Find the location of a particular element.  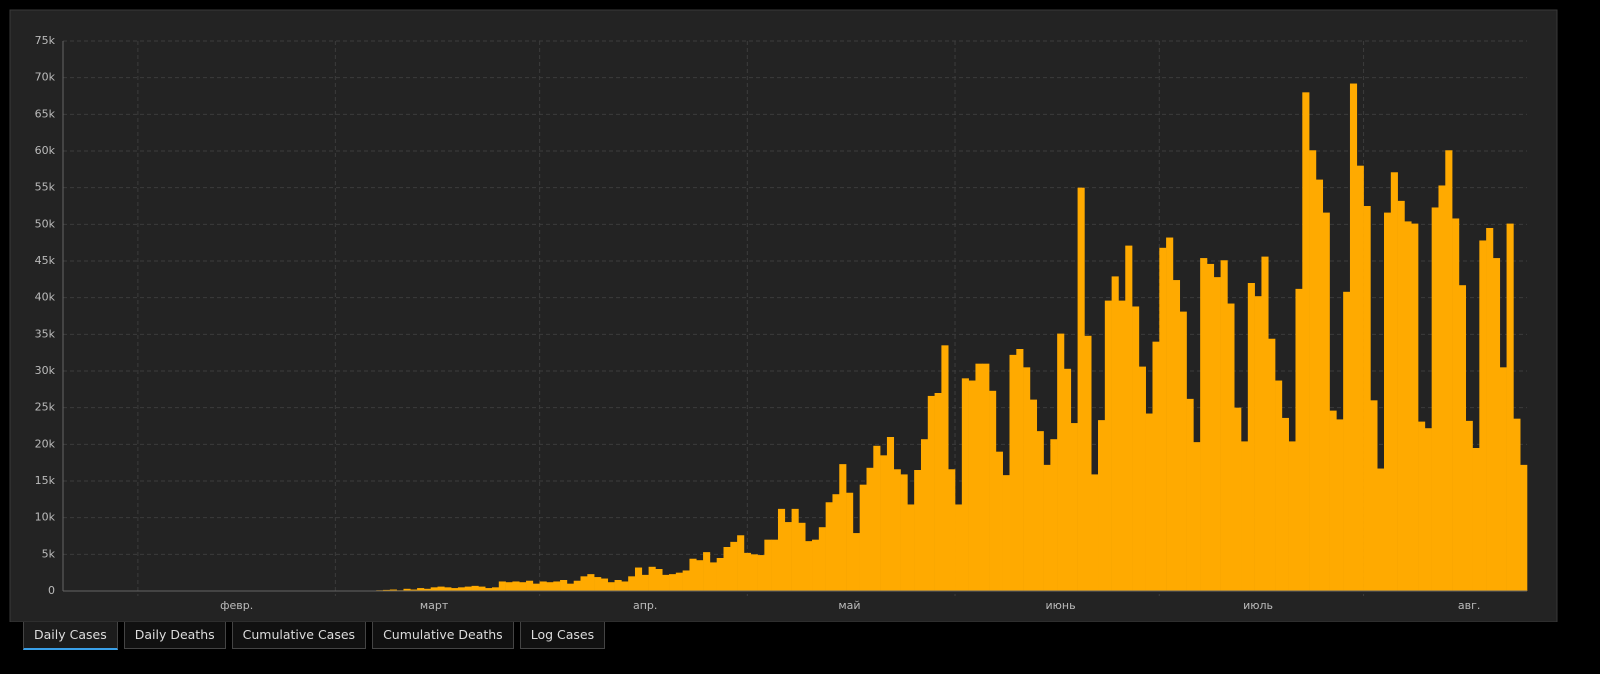

x-tick-label: июль is located at coordinates (1258, 605).